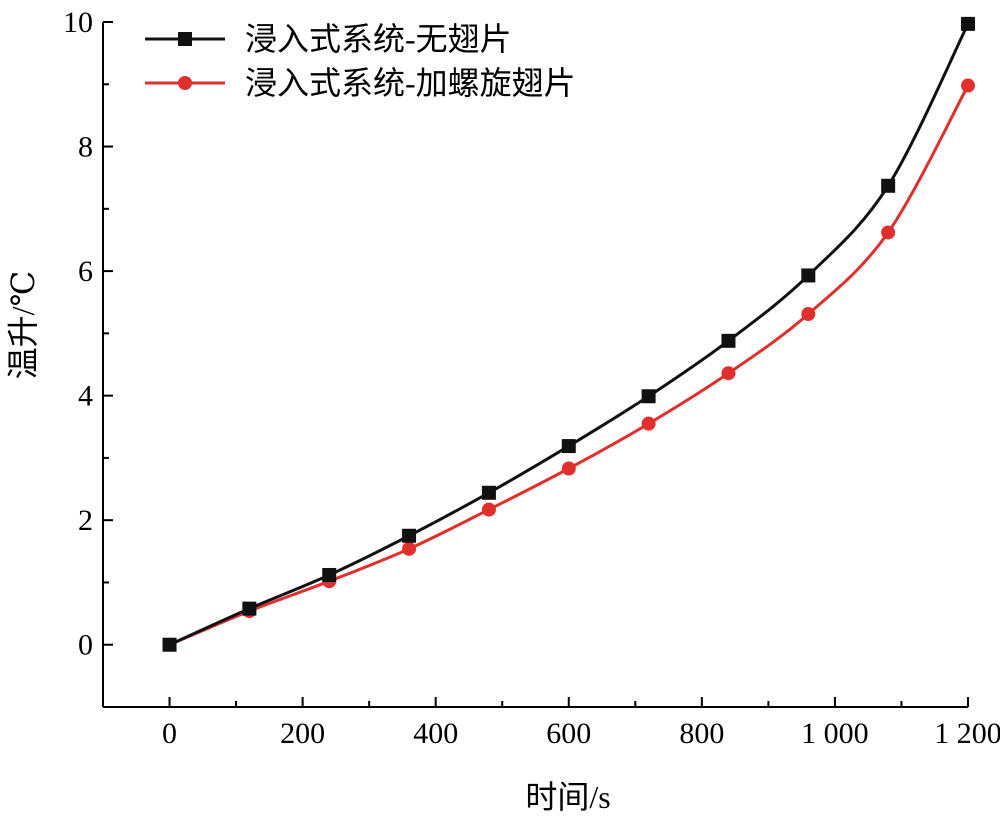 This screenshot has width=1000, height=820. What do you see at coordinates (169, 733) in the screenshot?
I see `x-tick-label: 0` at bounding box center [169, 733].